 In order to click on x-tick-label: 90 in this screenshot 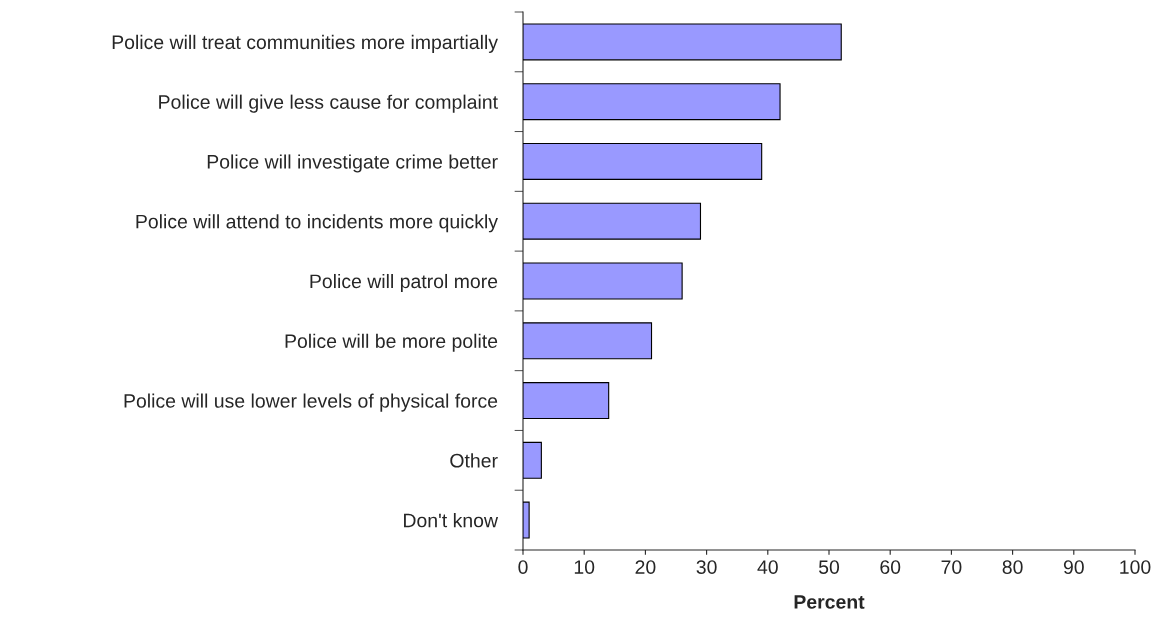, I will do `click(1073, 567)`.